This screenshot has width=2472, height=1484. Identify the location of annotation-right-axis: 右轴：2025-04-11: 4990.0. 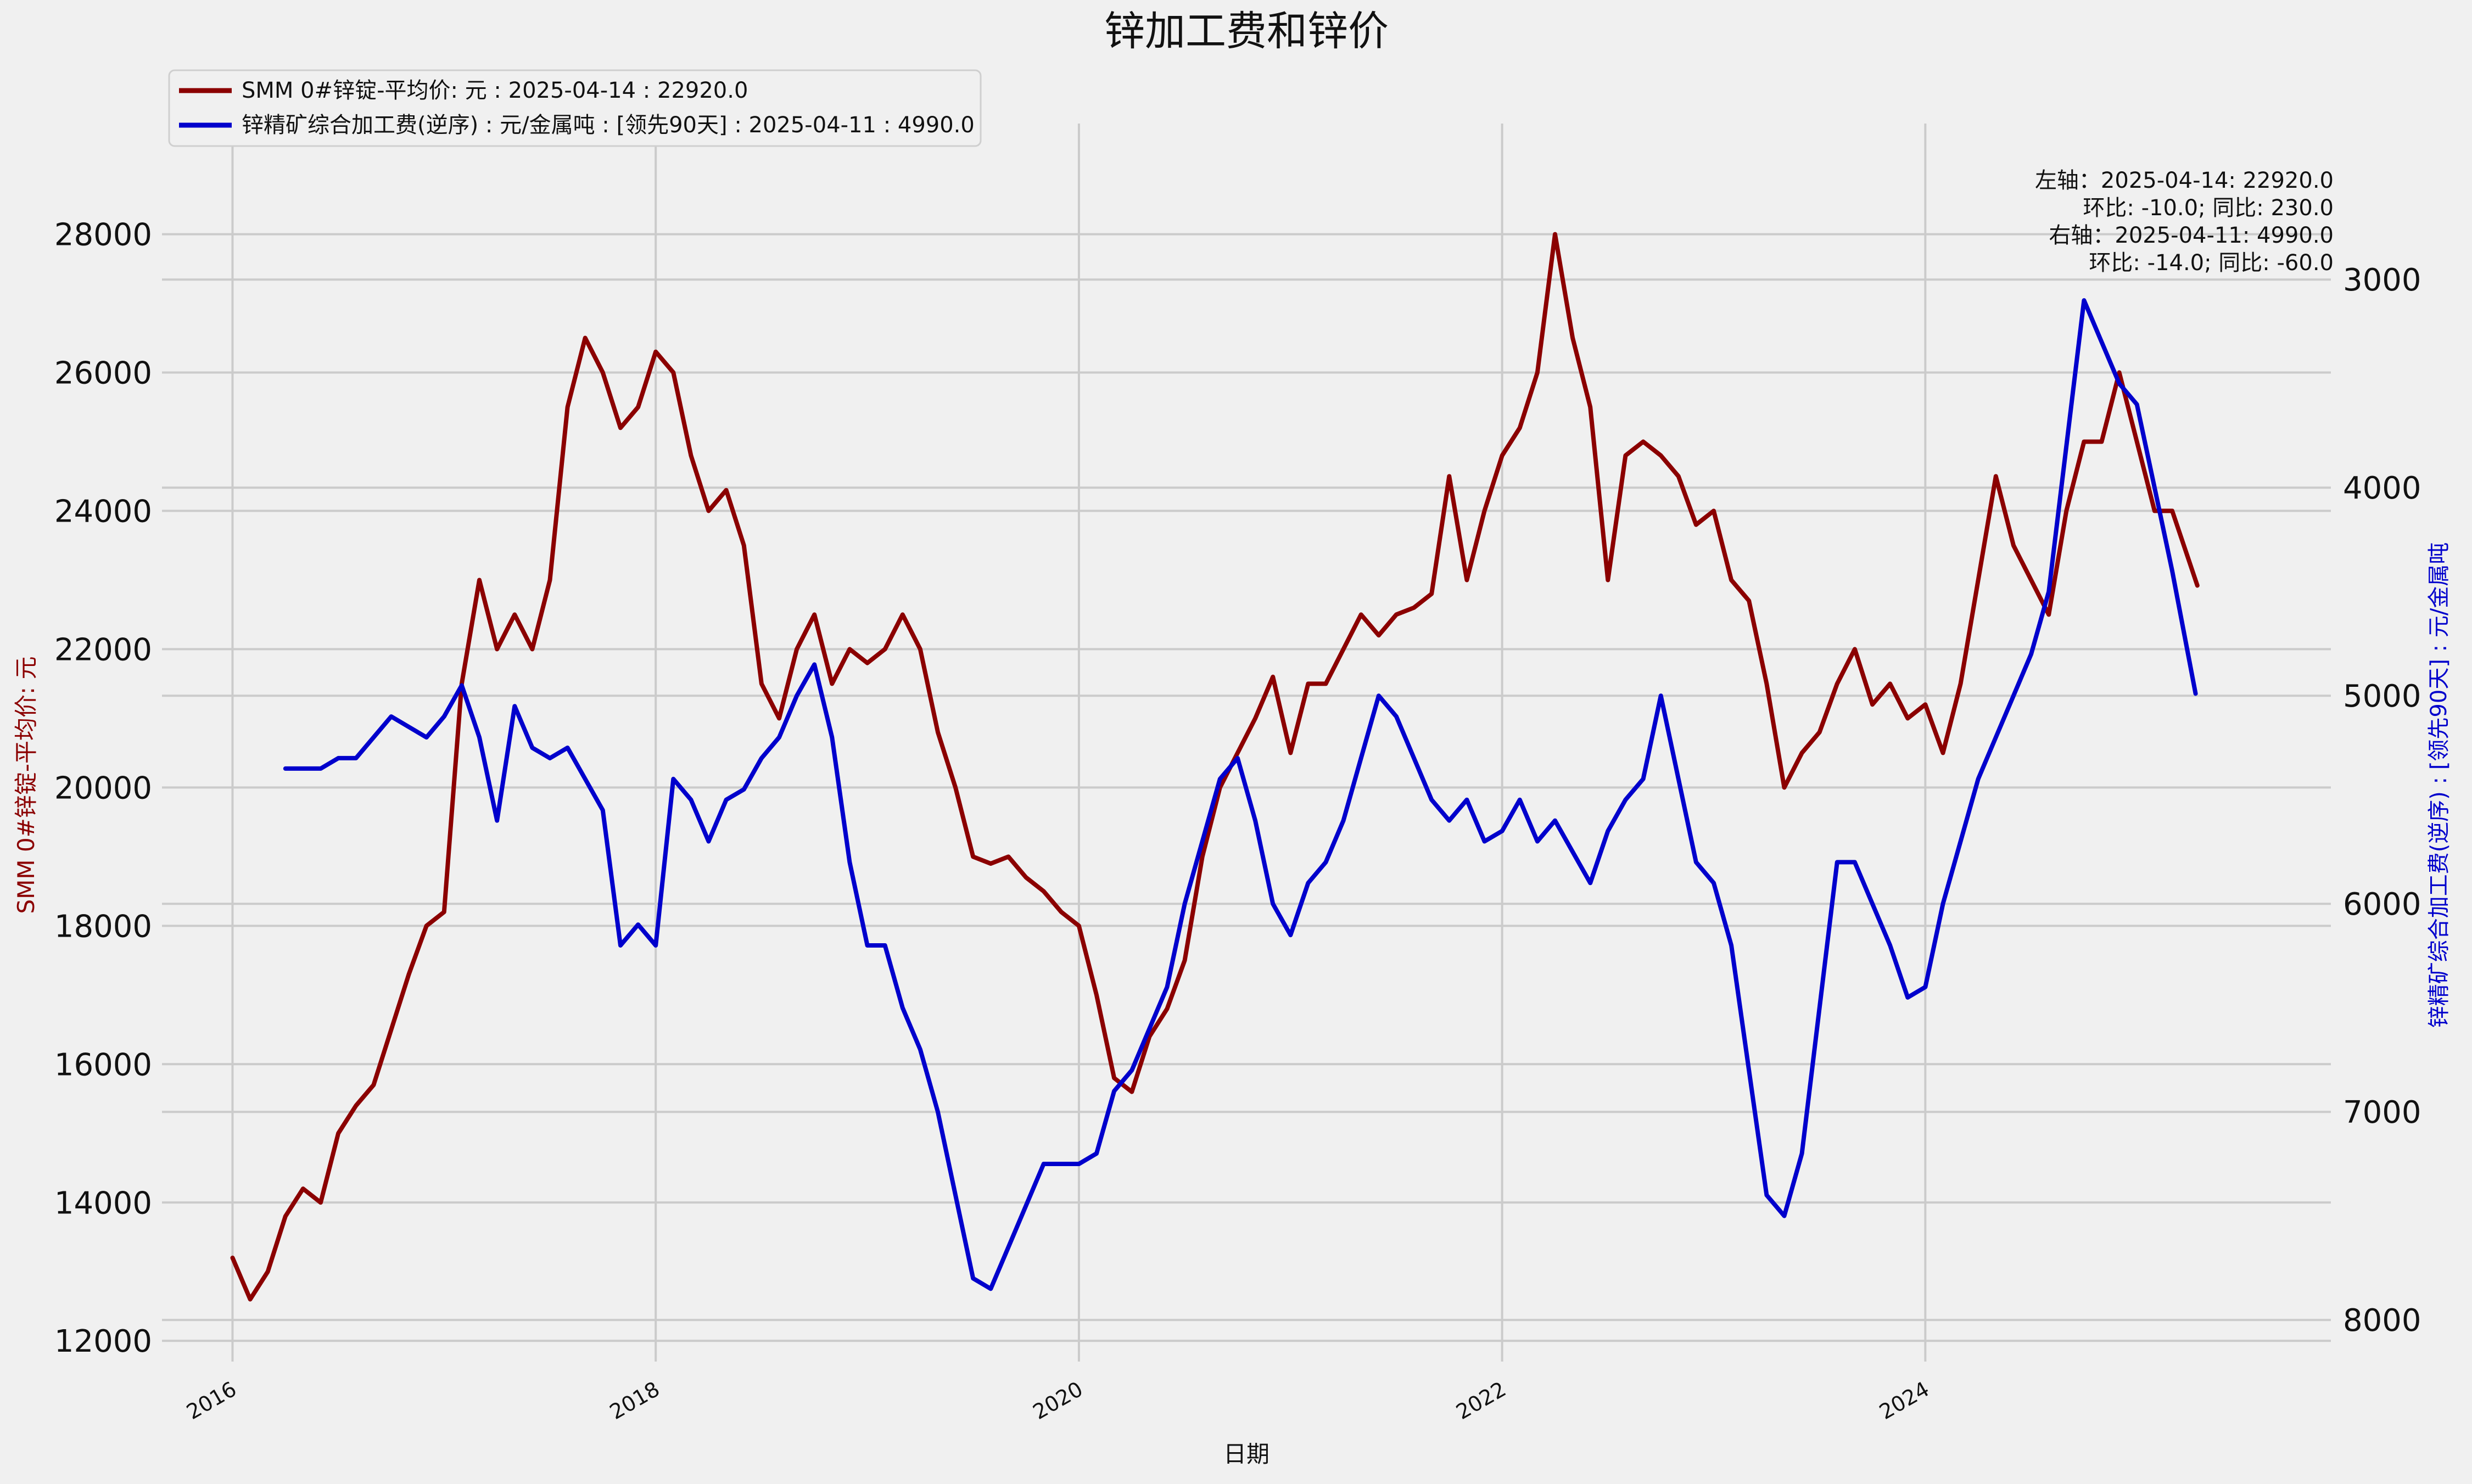
(2191, 235).